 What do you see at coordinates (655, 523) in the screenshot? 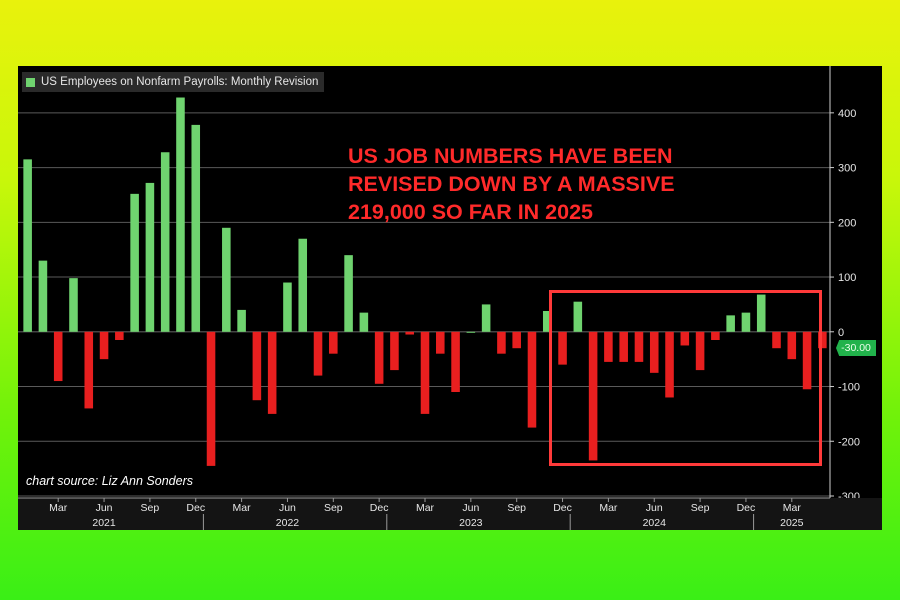
I see `year-label: 2024` at bounding box center [655, 523].